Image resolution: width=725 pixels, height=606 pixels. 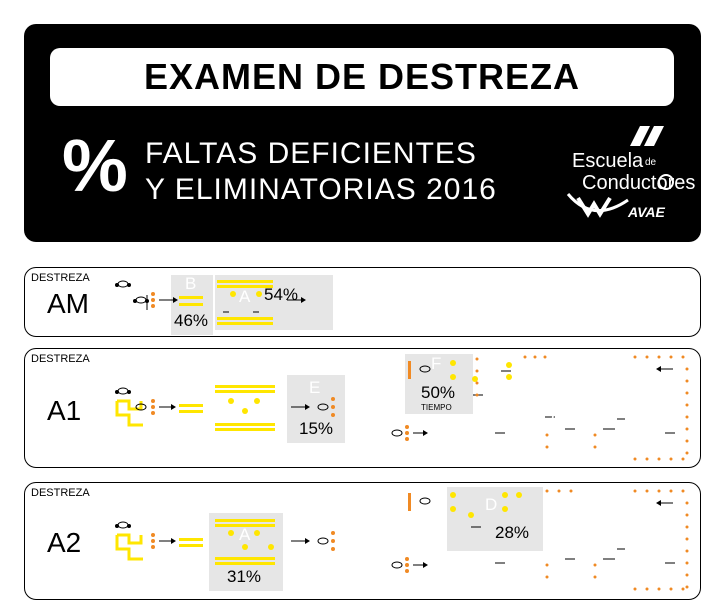 I want to click on logo-graphic, so click(x=620, y=172).